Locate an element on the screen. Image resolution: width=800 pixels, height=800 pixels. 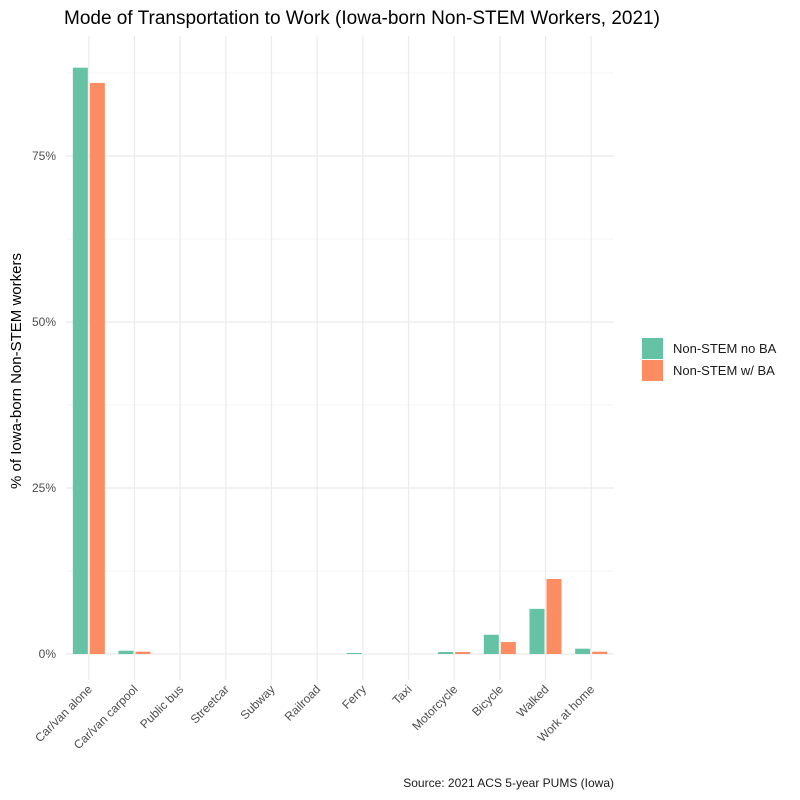
legend-label: Non-STEM w/ BA is located at coordinates (724, 370).